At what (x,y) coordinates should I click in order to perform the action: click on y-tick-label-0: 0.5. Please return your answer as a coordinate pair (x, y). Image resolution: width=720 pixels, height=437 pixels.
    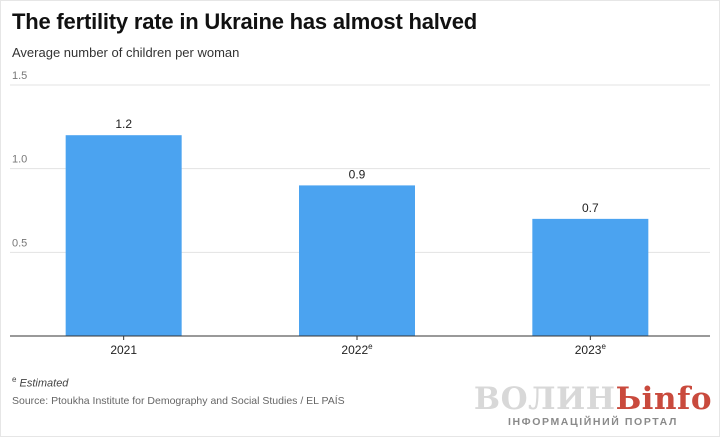
    Looking at the image, I should click on (19, 243).